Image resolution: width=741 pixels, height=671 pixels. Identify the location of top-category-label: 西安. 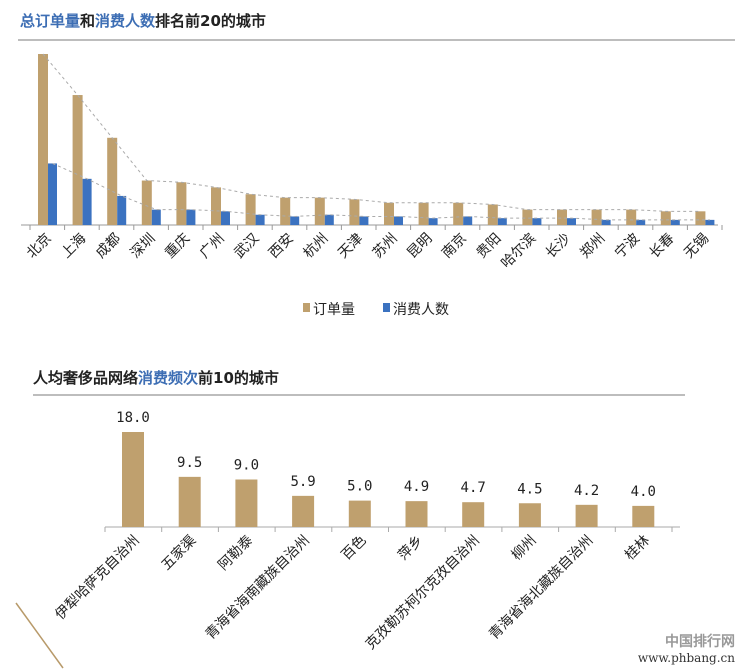
(281, 246).